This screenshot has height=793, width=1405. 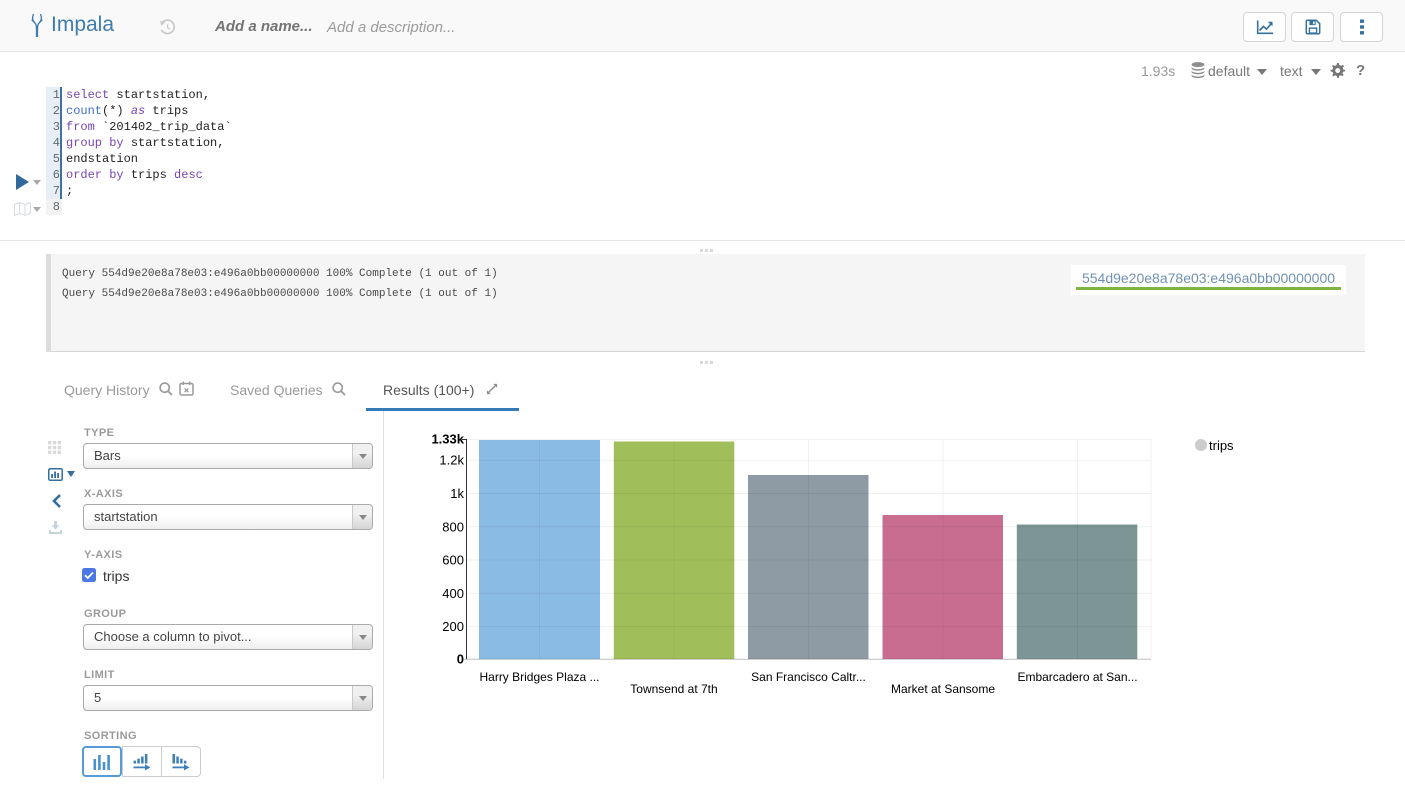 I want to click on svg-text: 1.2k, so click(x=451, y=460).